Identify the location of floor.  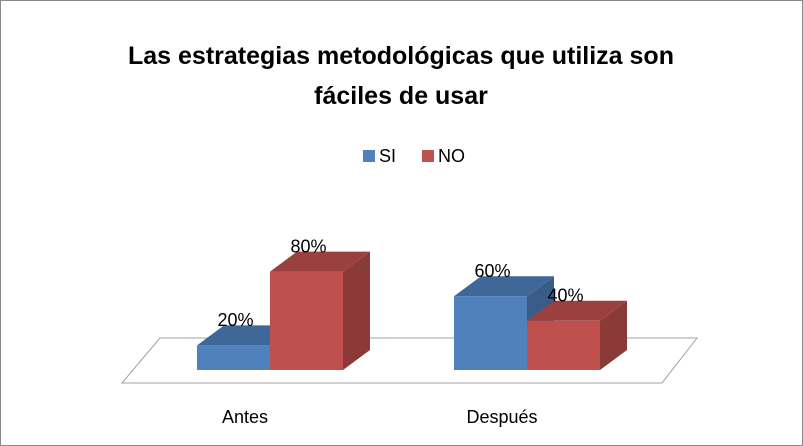
(409, 360).